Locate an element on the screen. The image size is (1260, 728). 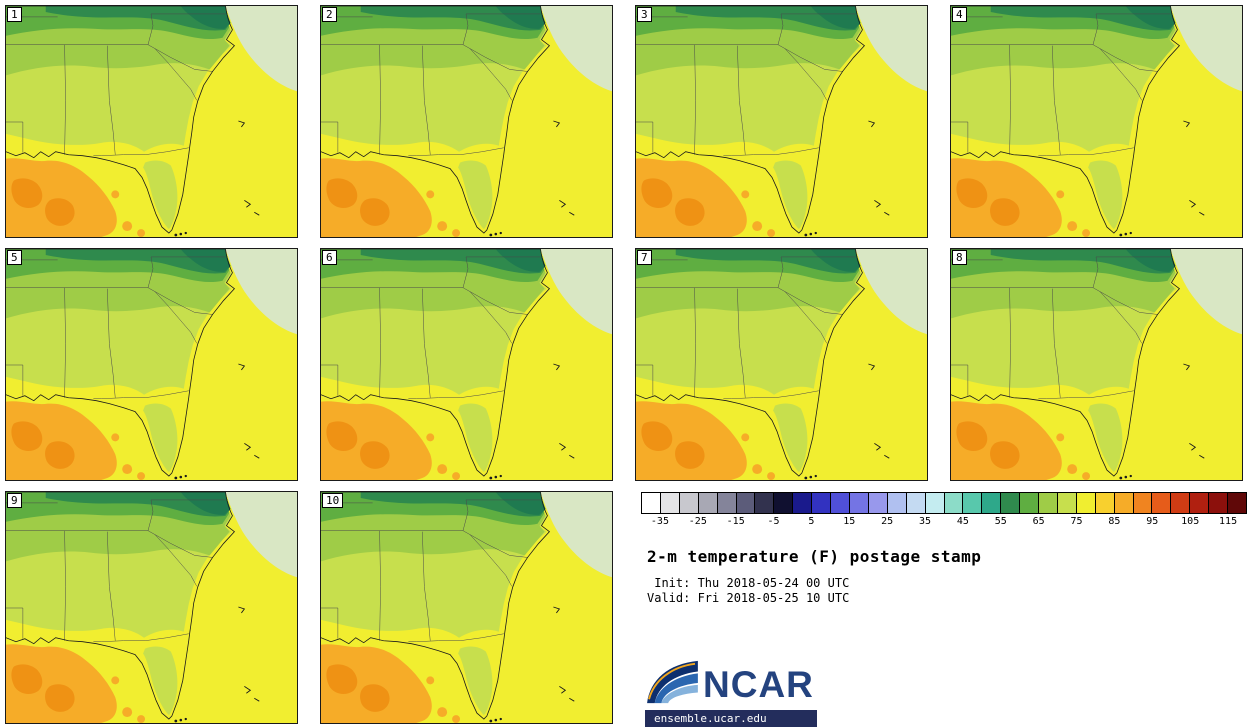
ensemble-panel-10: 10 is located at coordinates (466, 607).